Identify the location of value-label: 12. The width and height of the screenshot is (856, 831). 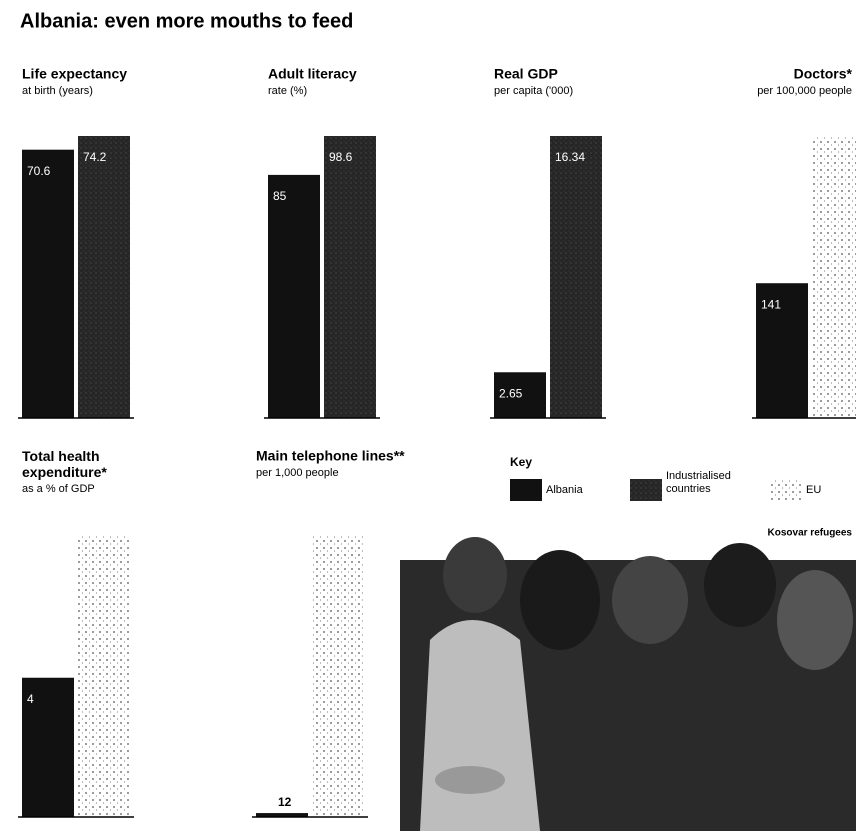
(285, 802).